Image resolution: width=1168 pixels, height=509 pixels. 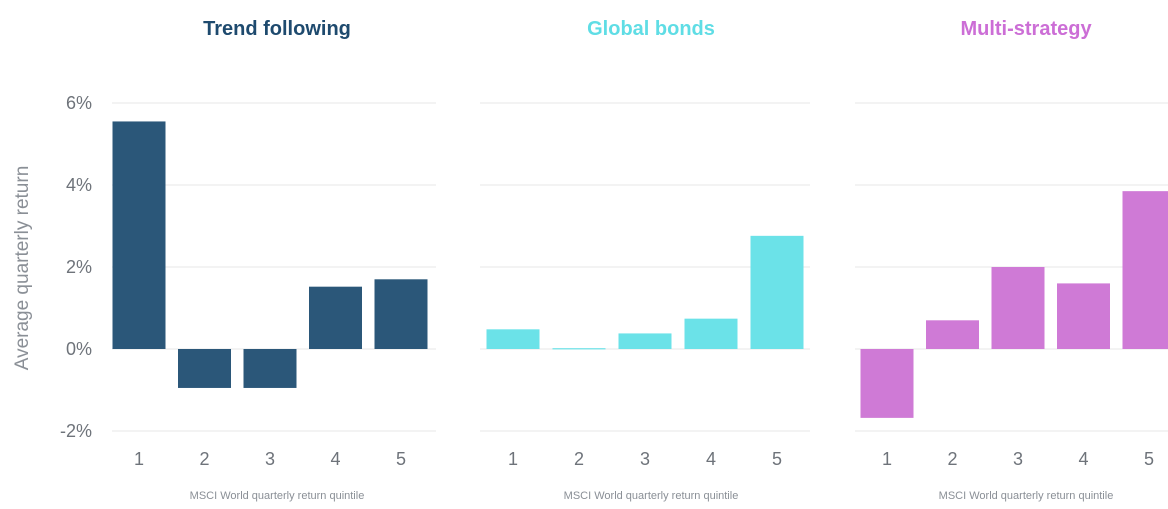 I want to click on chart-title: Global bonds, so click(x=651, y=29).